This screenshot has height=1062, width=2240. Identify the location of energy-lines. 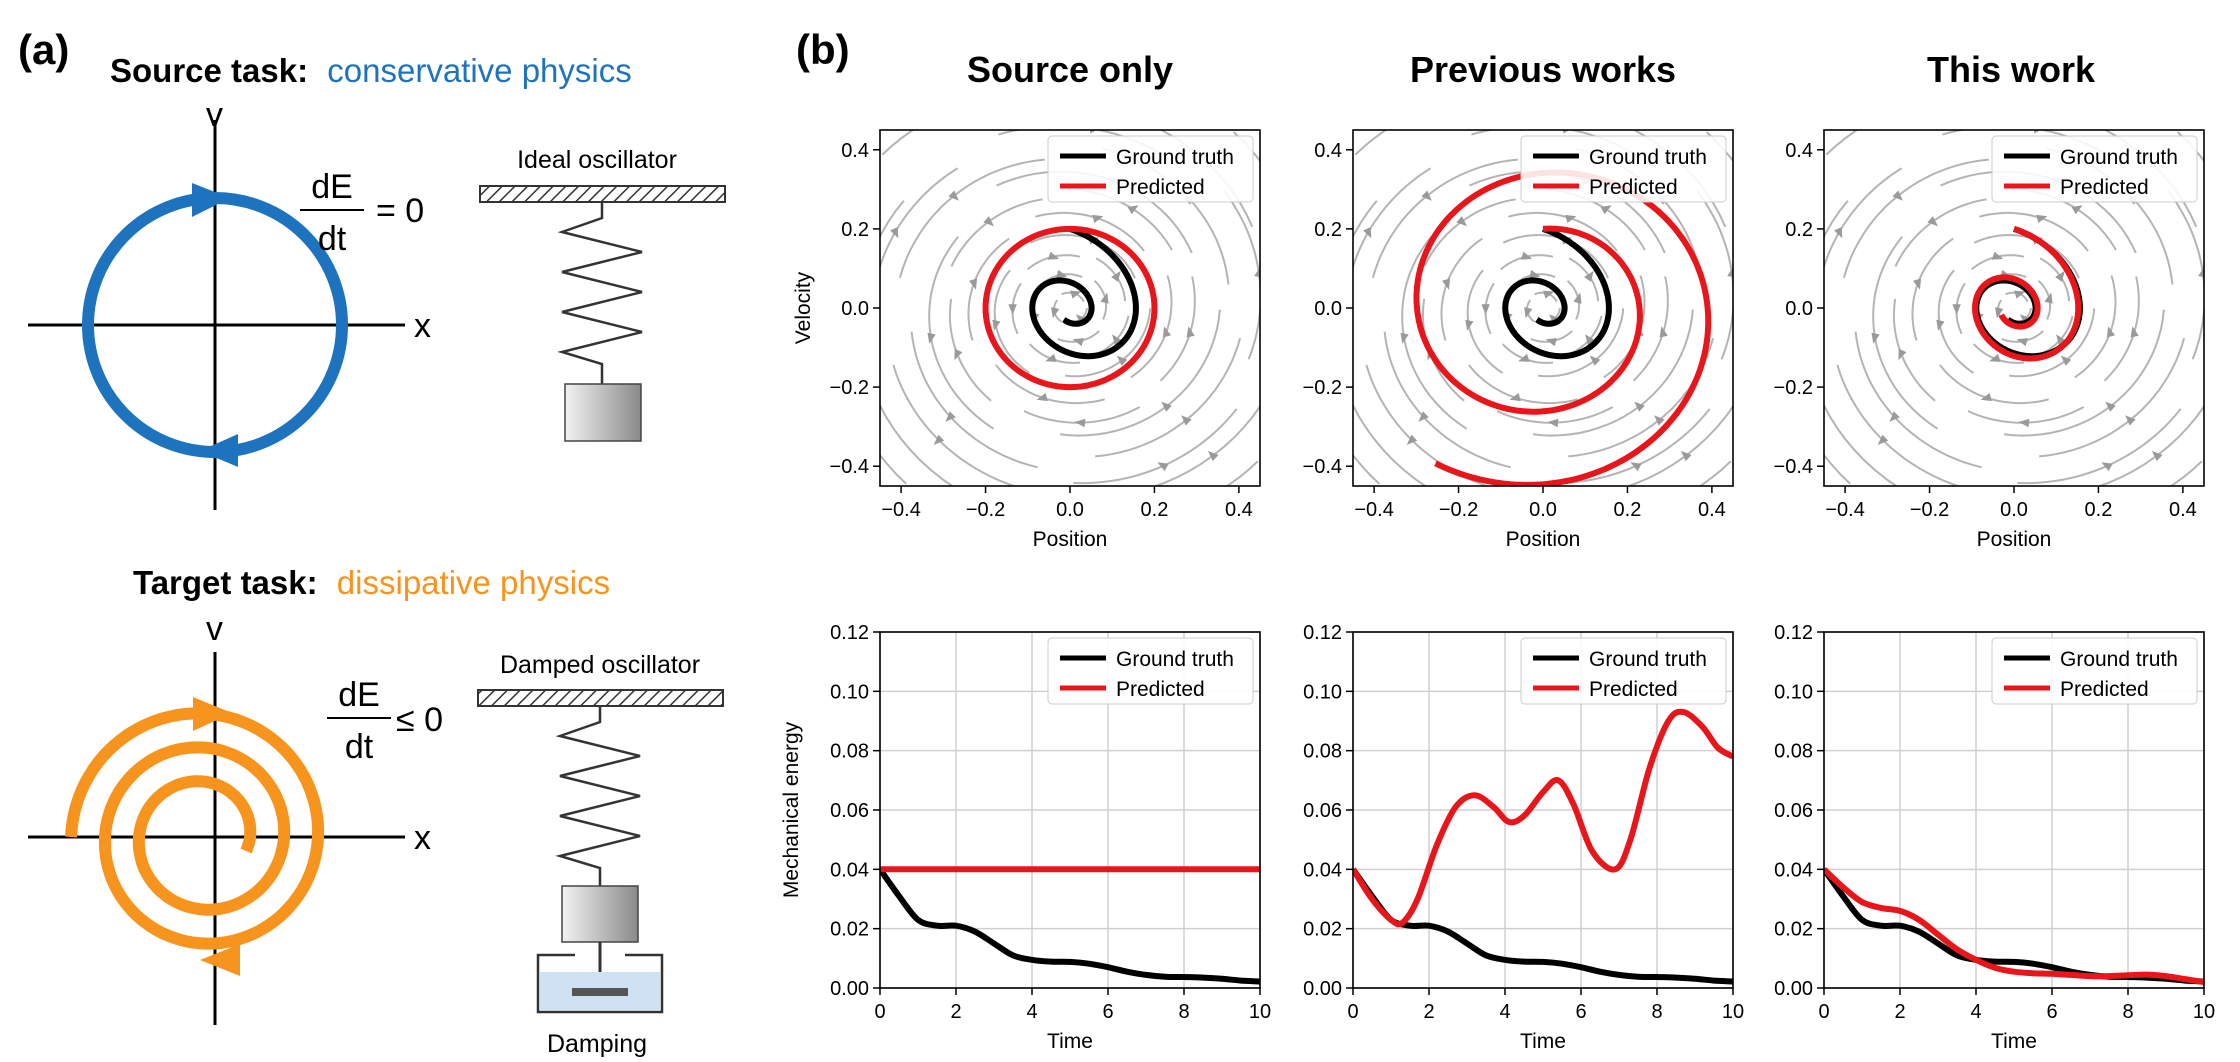
(1070, 925).